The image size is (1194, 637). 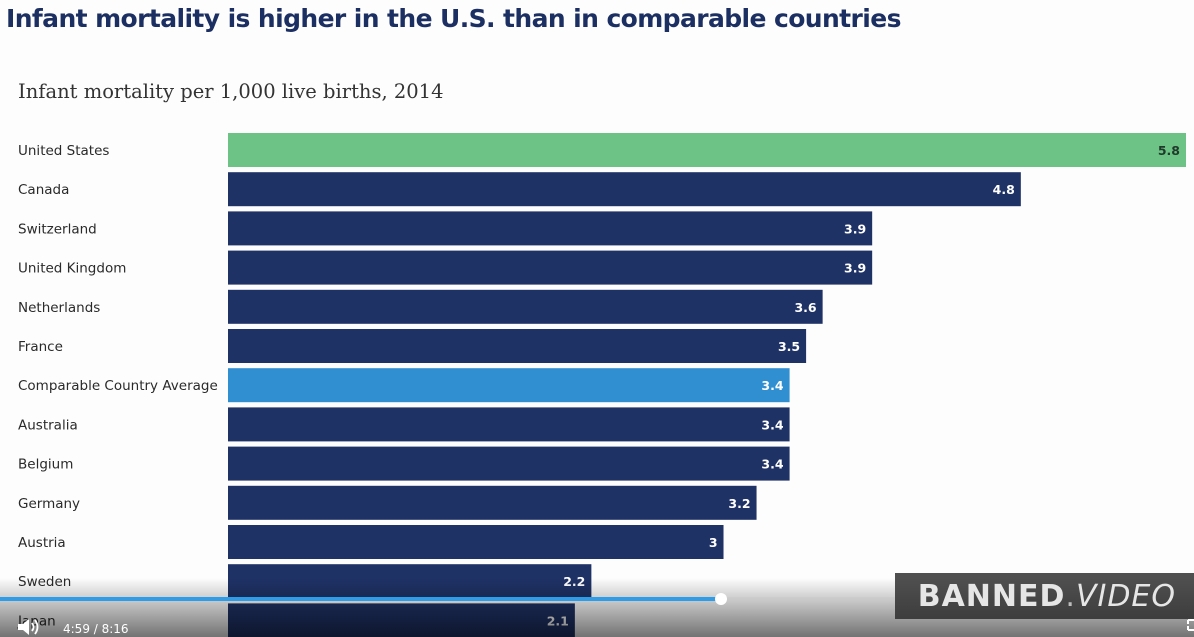 What do you see at coordinates (991, 596) in the screenshot?
I see `watermark-brand: BANNED` at bounding box center [991, 596].